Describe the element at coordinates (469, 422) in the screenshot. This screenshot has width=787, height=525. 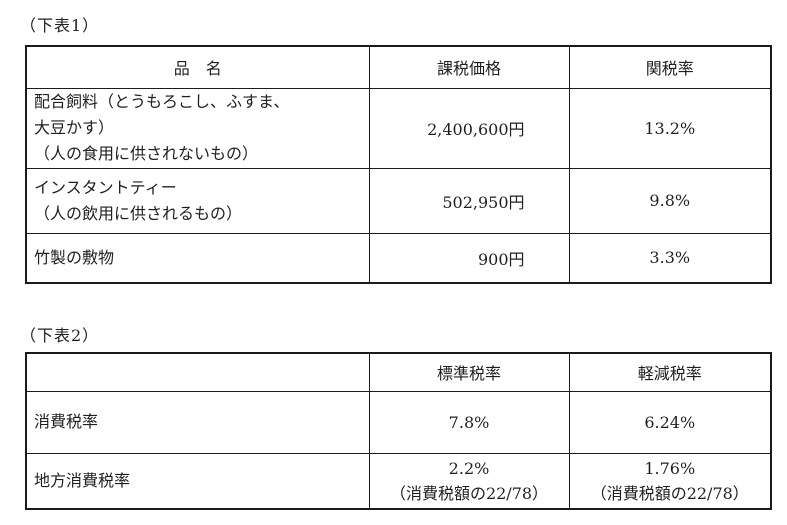
I see `standard-rate-cell: 7.8%` at that location.